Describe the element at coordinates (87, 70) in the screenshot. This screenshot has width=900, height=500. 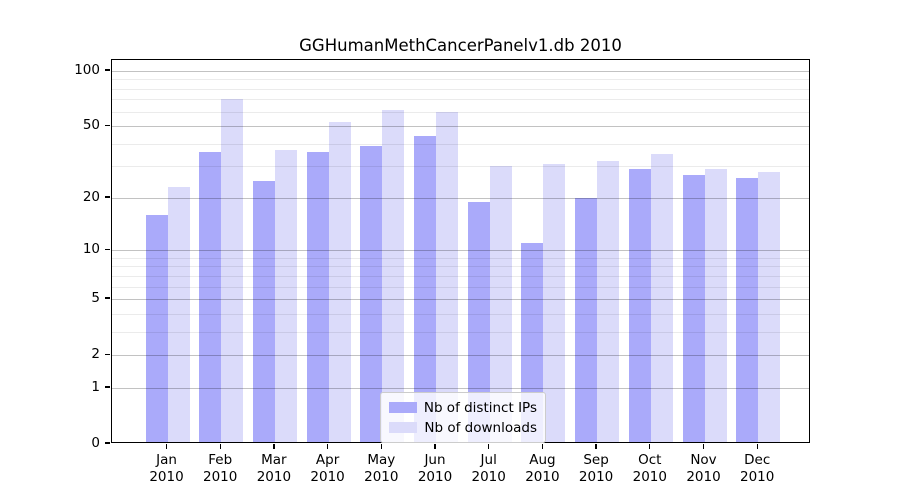
I see `y-tick-label: 100` at that location.